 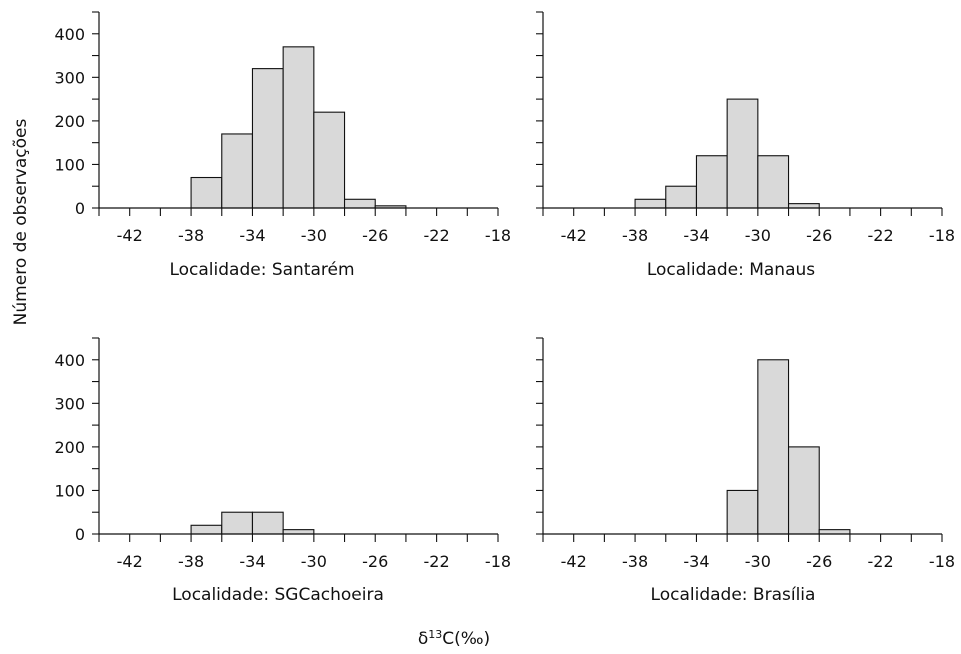 What do you see at coordinates (261, 270) in the screenshot?
I see `panel-title: Localidade: Santarém` at bounding box center [261, 270].